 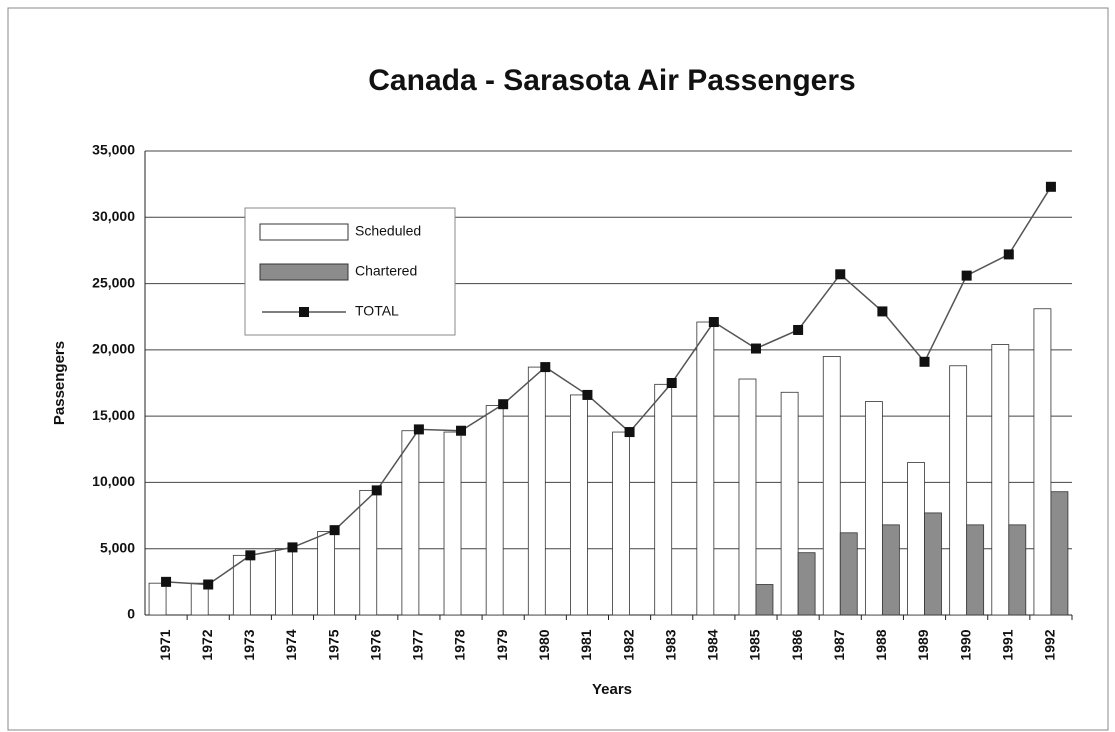 What do you see at coordinates (839, 644) in the screenshot?
I see `x-tick-label: 1987` at bounding box center [839, 644].